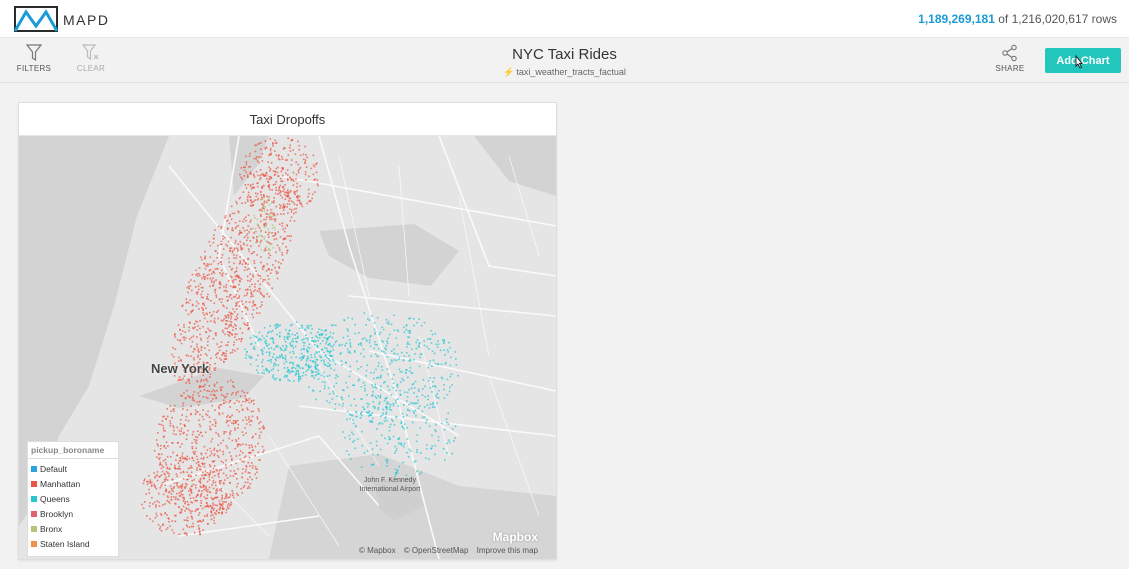  I want to click on legend-item-staten-island: Staten Island, so click(73, 544).